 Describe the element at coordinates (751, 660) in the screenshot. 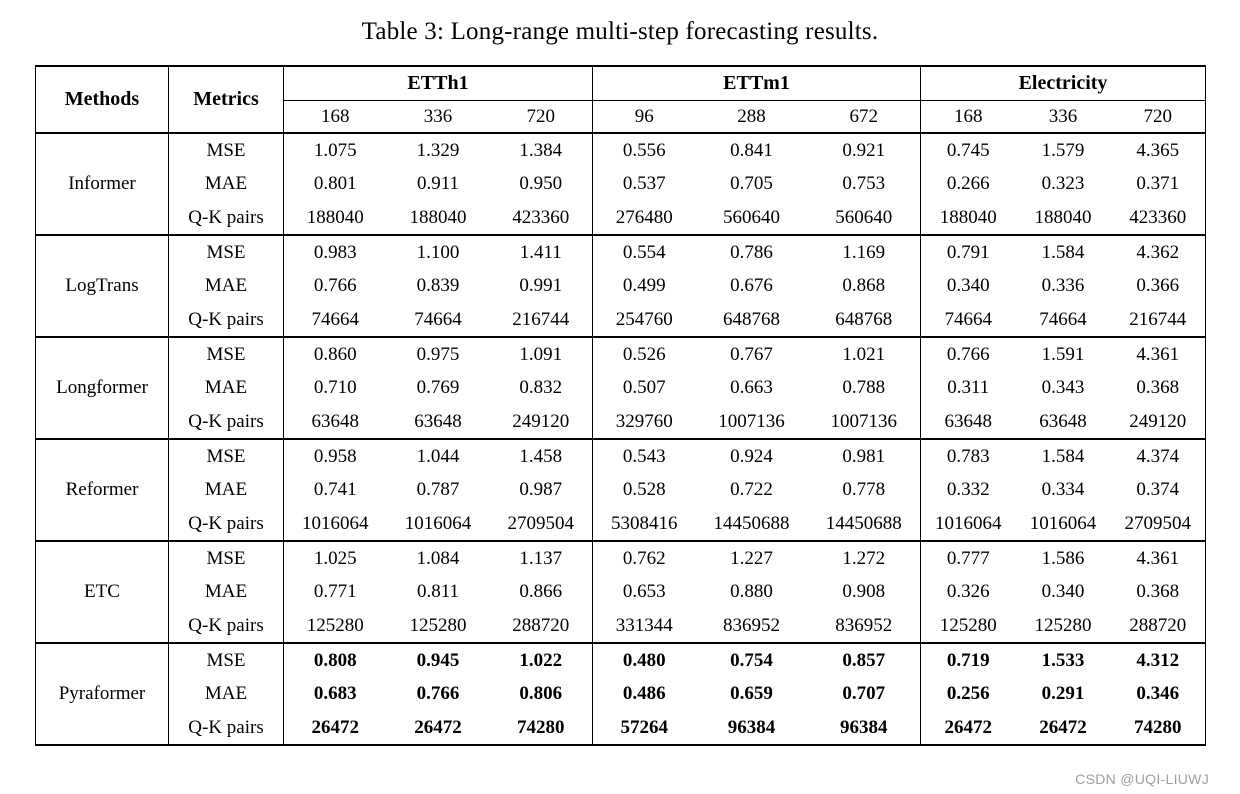

I see `value-cell: 0.754` at that location.